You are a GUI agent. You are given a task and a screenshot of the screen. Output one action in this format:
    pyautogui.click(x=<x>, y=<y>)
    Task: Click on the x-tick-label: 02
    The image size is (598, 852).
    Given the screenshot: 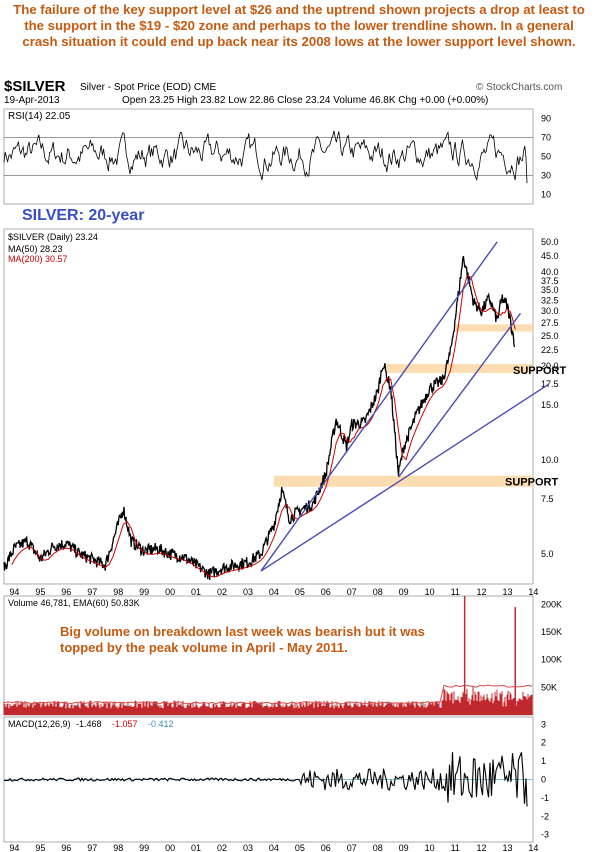 What is the action you would take?
    pyautogui.click(x=222, y=847)
    